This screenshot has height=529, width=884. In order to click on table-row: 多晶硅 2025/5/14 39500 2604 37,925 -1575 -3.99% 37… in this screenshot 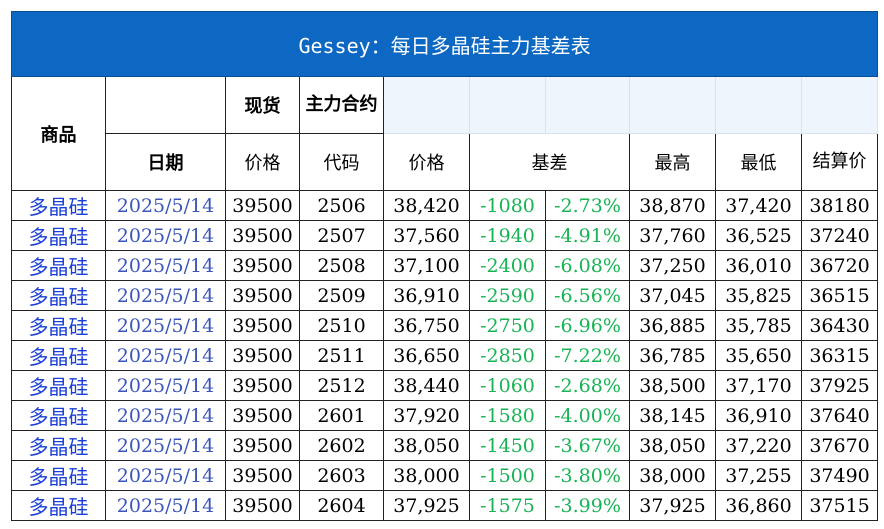, I will do `click(445, 505)`.